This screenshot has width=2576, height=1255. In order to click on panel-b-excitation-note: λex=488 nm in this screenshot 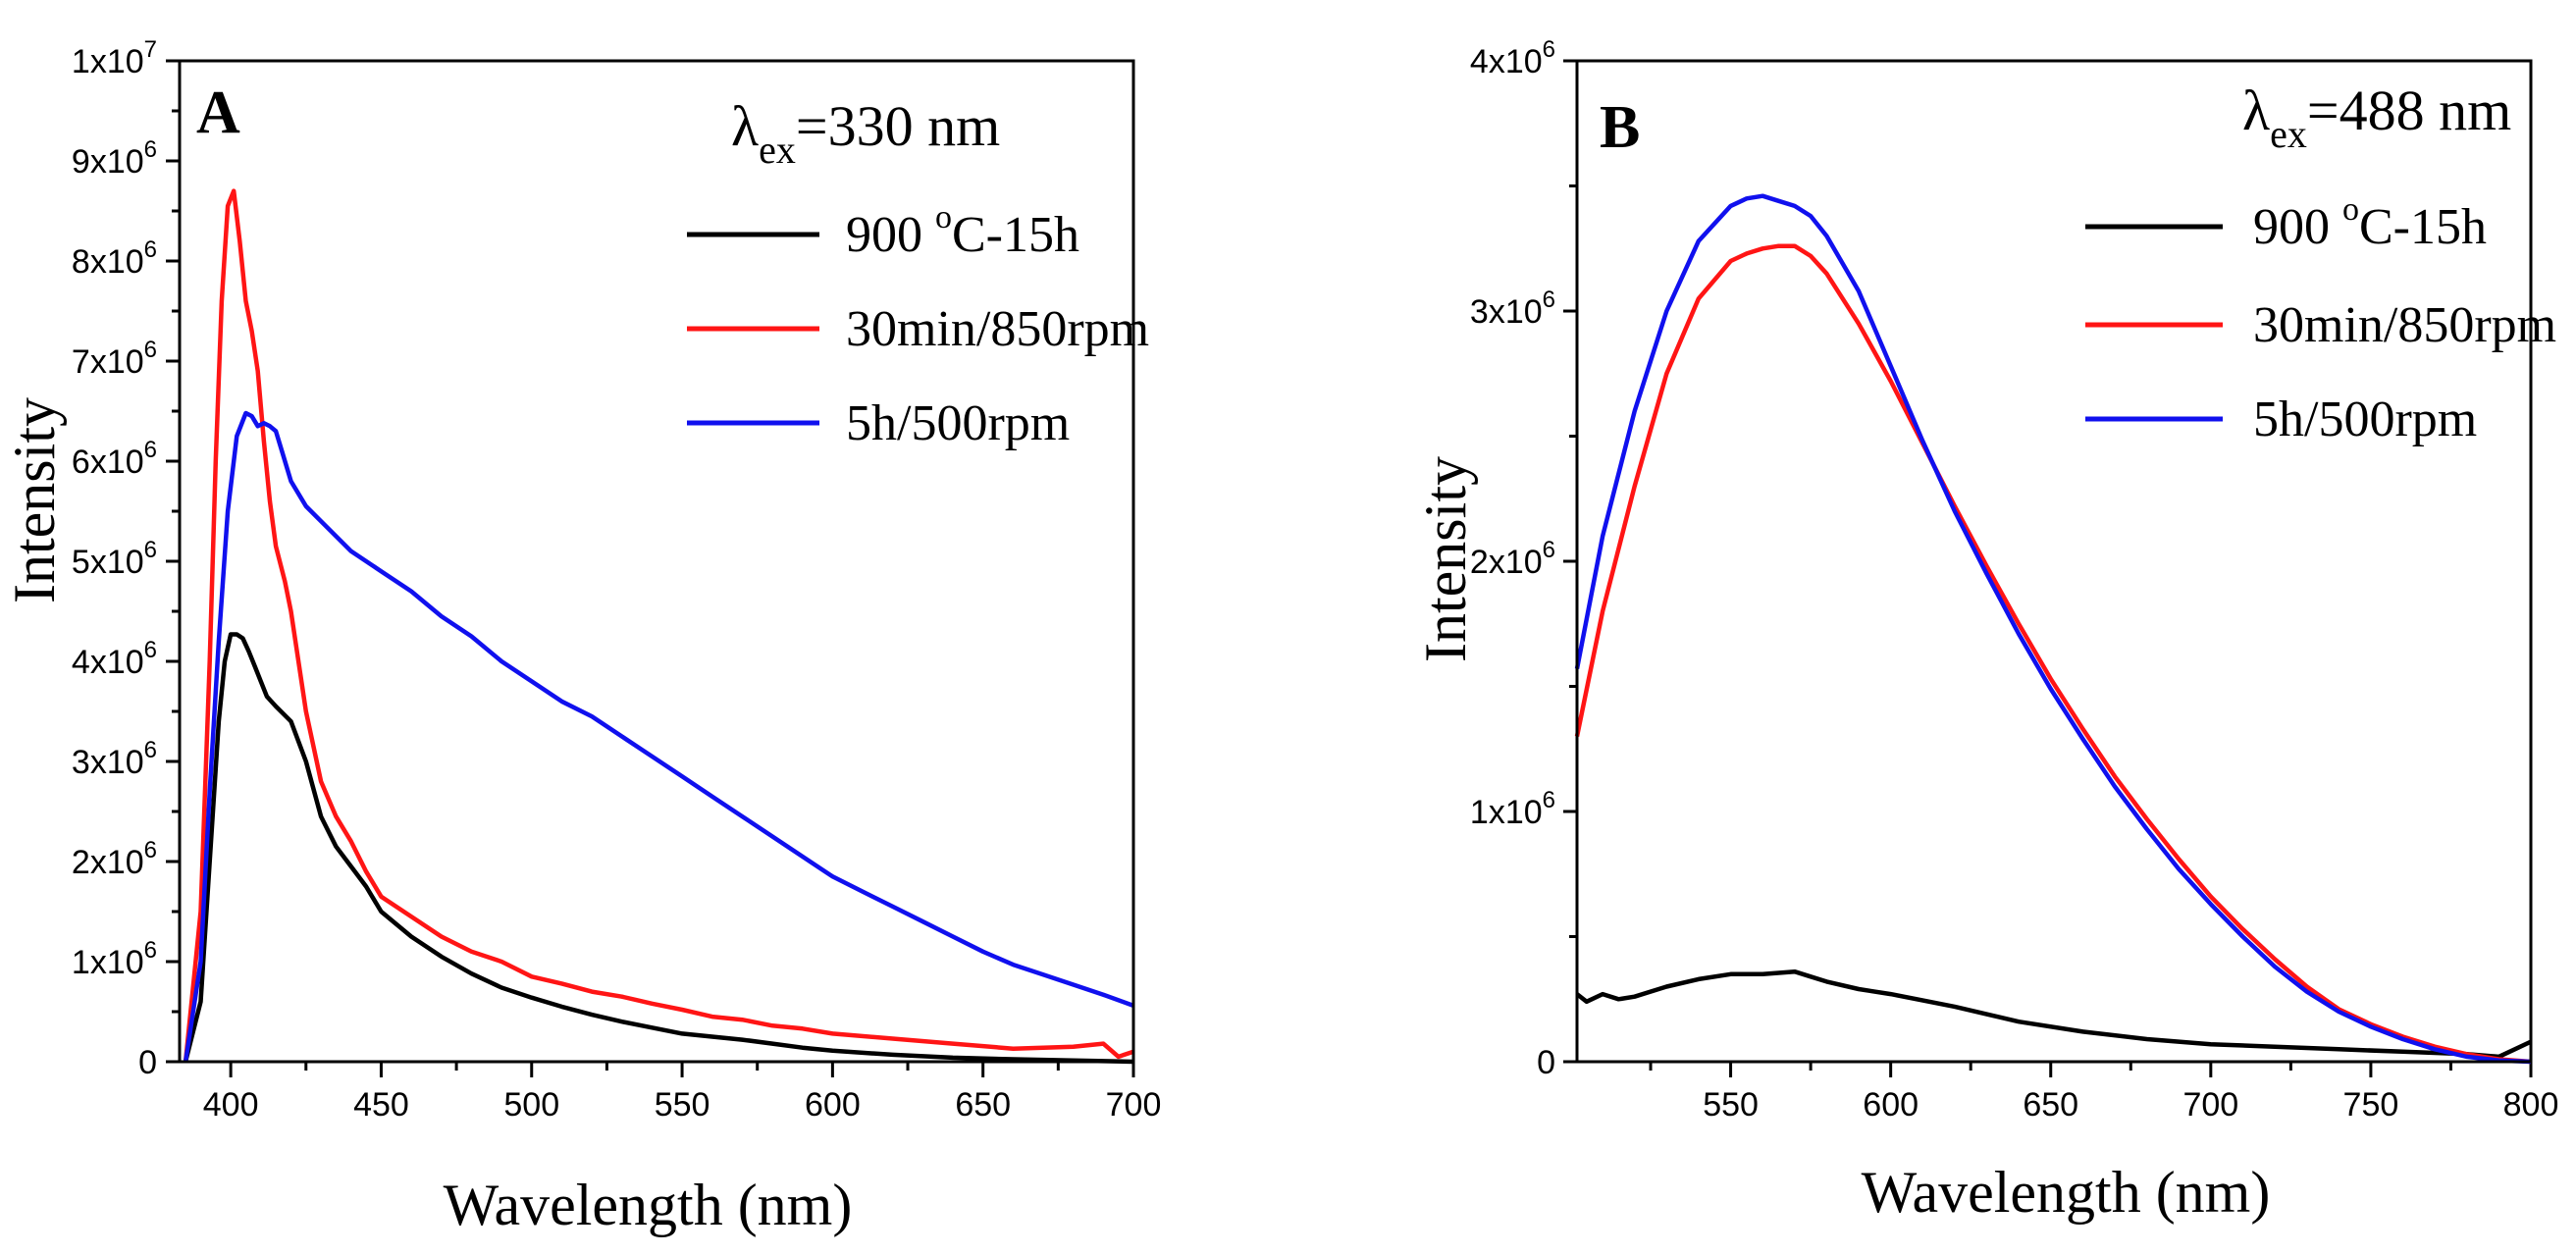, I will do `click(2376, 117)`.